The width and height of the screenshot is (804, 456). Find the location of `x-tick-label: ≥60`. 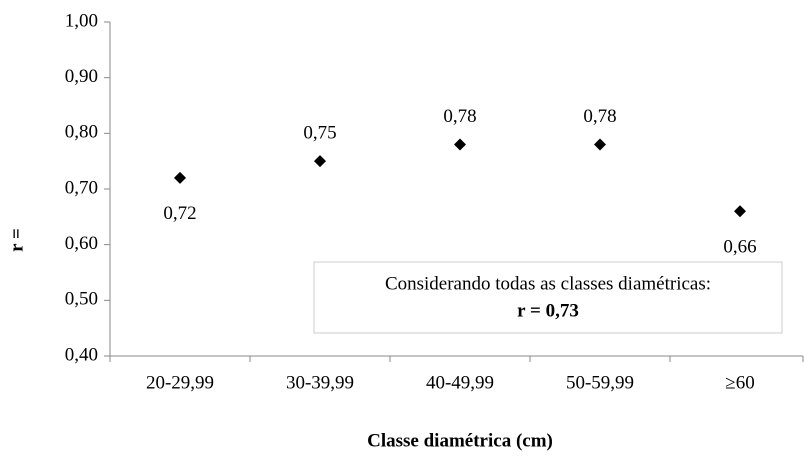

x-tick-label: ≥60 is located at coordinates (739, 382).